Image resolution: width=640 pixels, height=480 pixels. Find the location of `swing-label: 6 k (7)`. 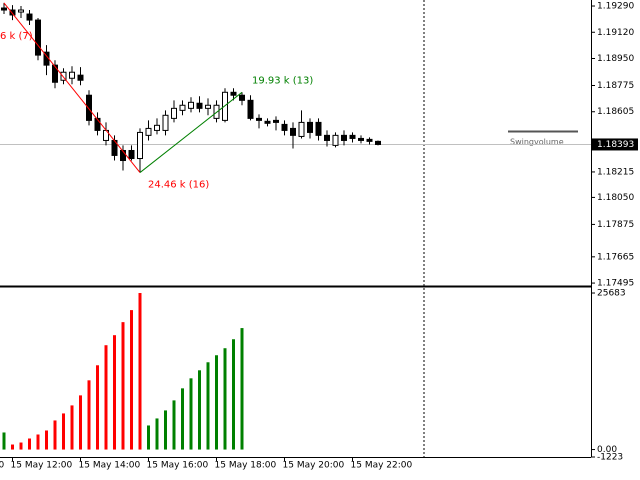

swing-label: 6 k (7) is located at coordinates (16, 36).